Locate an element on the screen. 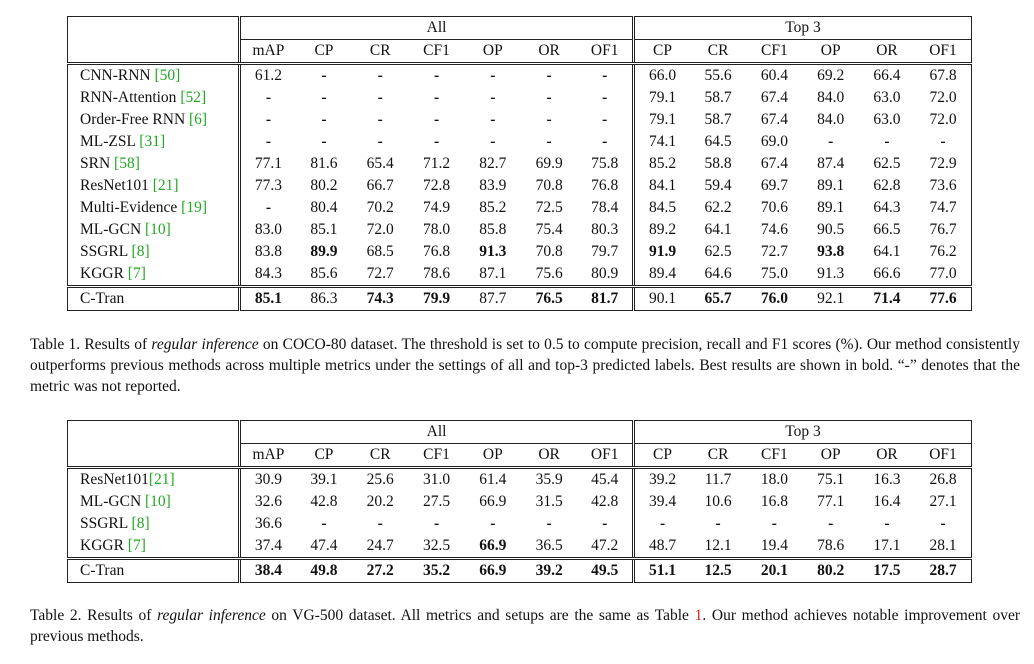 This screenshot has height=664, width=1034. value-cell: 85.8 is located at coordinates (493, 230).